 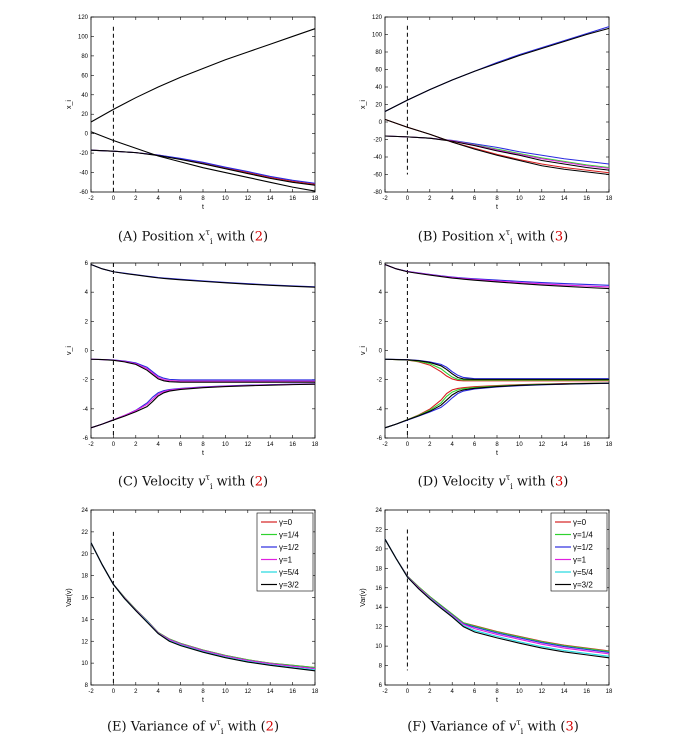 What do you see at coordinates (378, 71) in the screenshot?
I see `y-tick-label: 60` at bounding box center [378, 71].